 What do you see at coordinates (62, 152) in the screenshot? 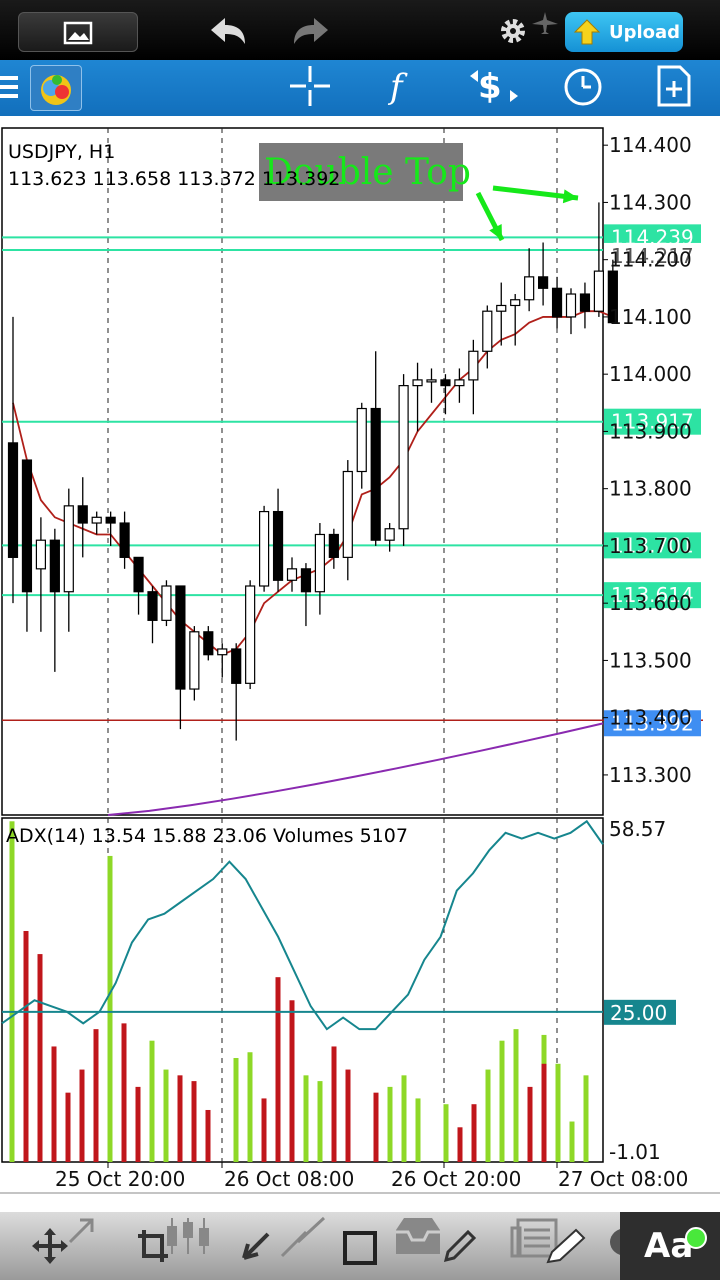
I see `symbol-label: USDJPY, H1` at bounding box center [62, 152].